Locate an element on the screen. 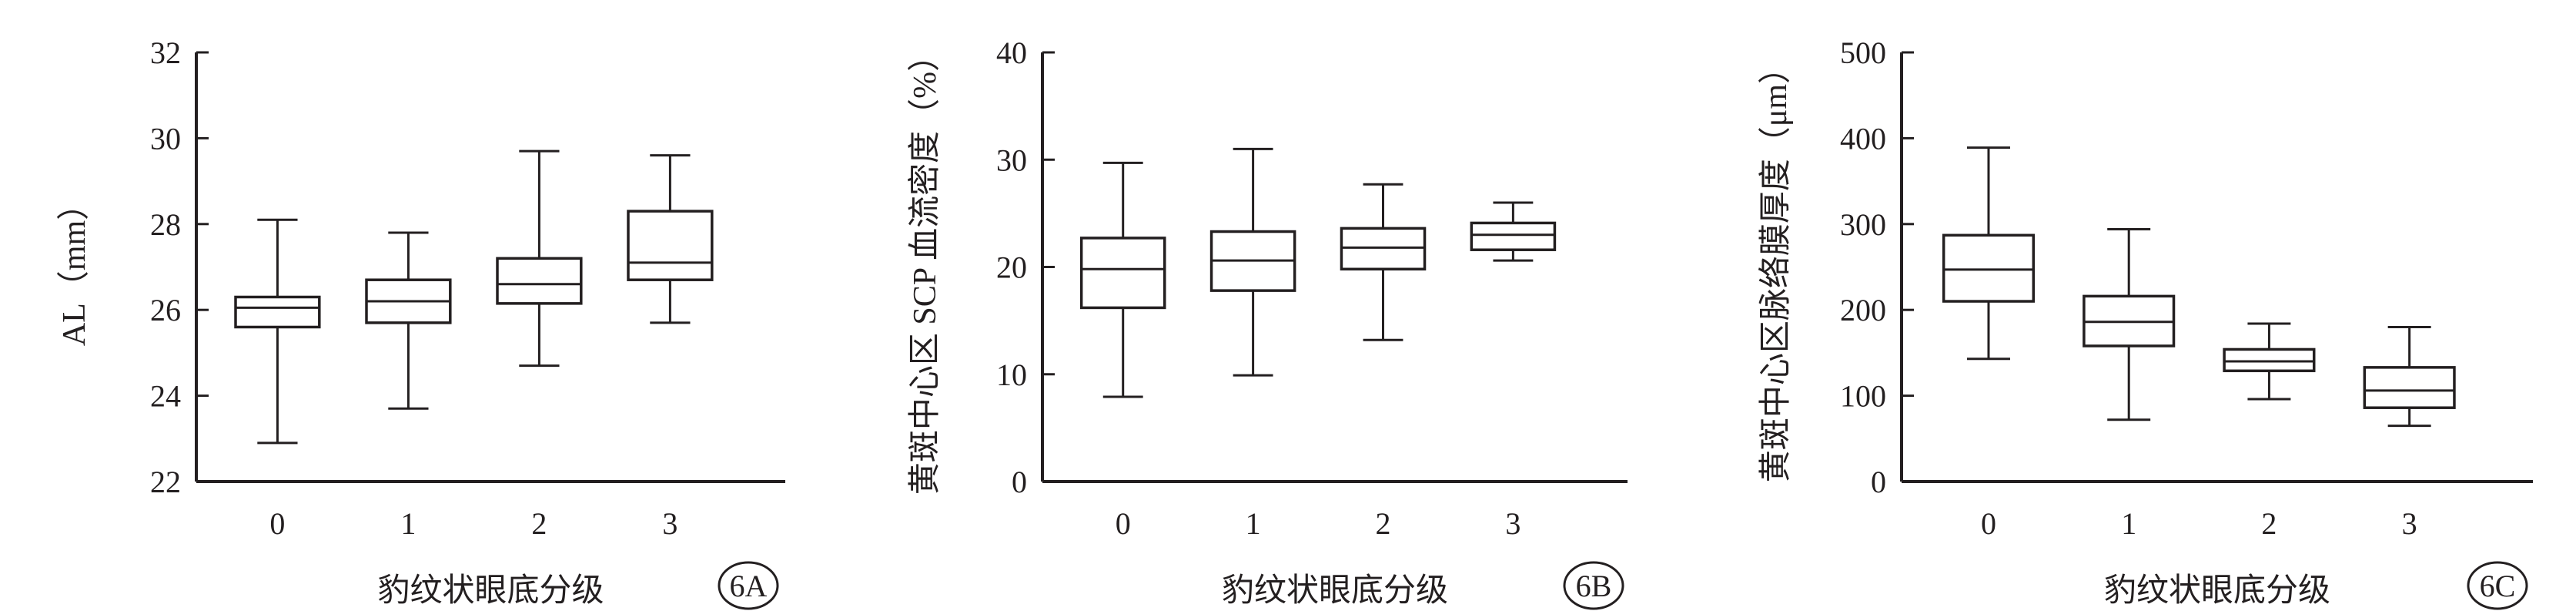  y-tick-label: 28 is located at coordinates (165, 224).